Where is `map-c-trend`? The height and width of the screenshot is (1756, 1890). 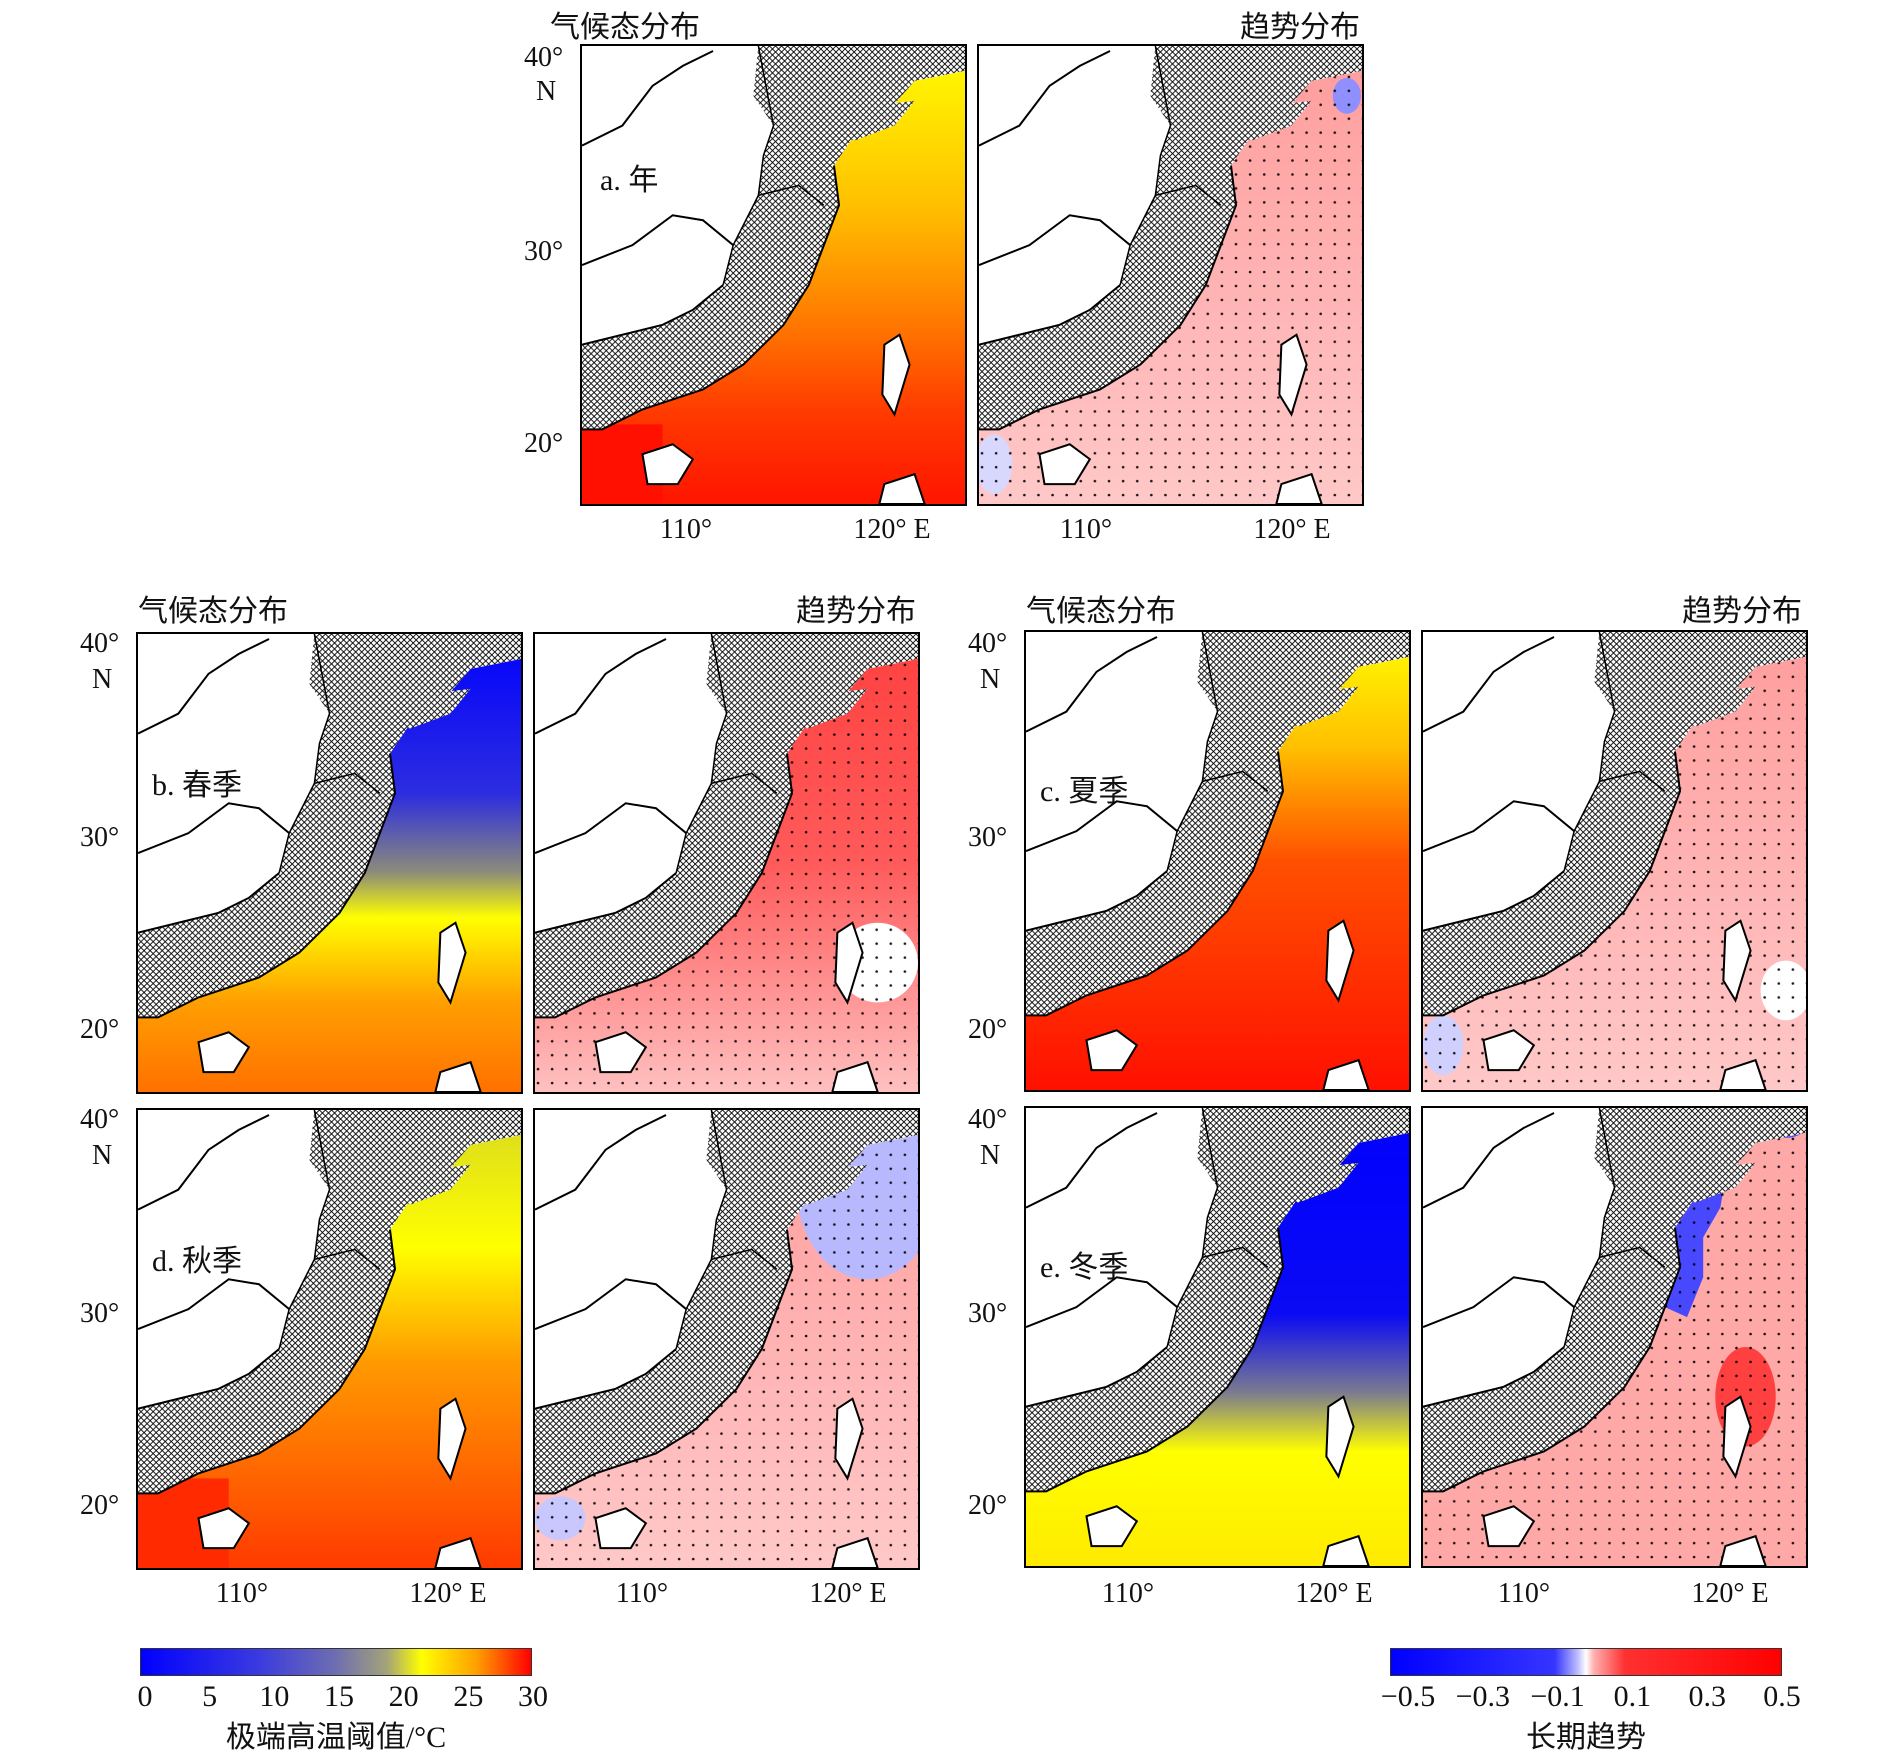 map-c-trend is located at coordinates (1614, 861).